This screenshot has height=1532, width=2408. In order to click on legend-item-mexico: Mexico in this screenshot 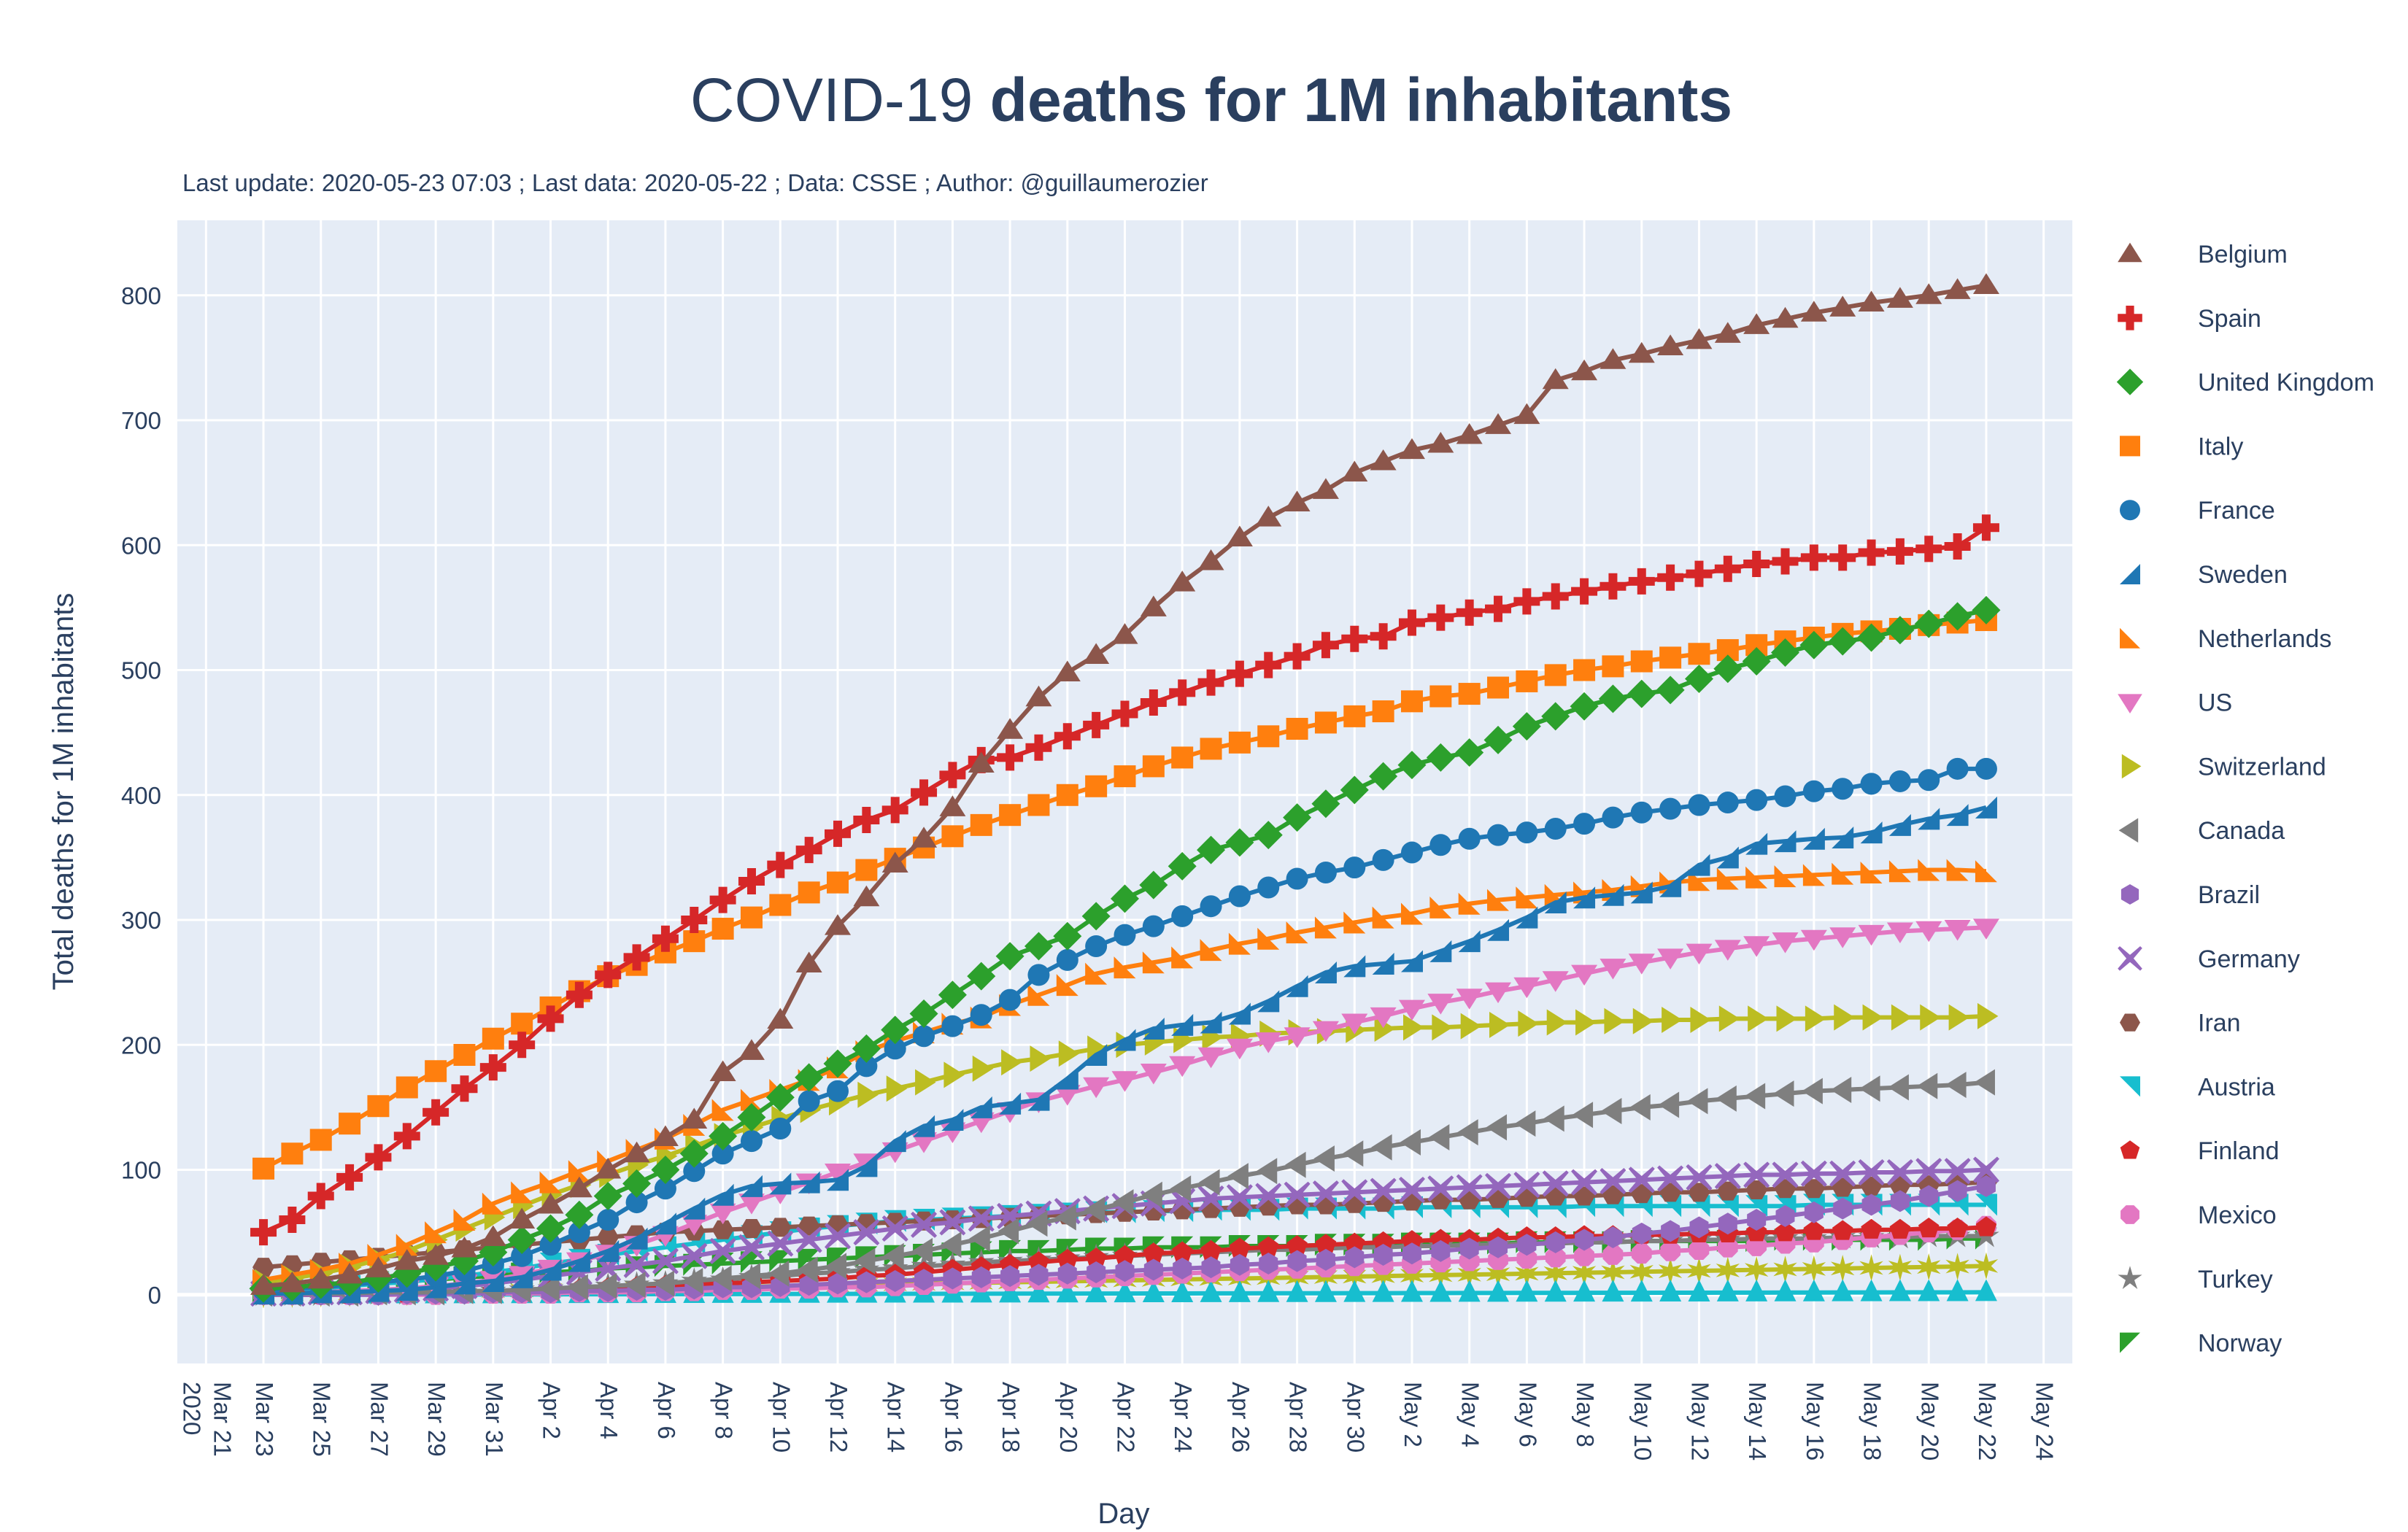, I will do `click(2198, 1216)`.